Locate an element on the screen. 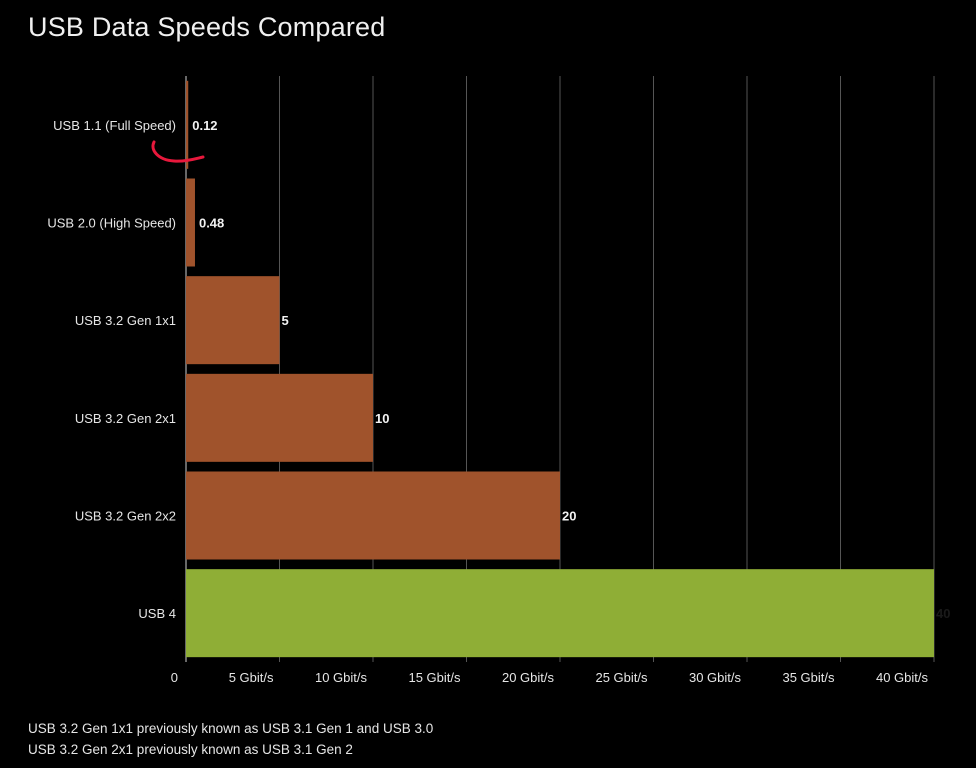 The height and width of the screenshot is (768, 976). bar-value-label: 0.12 is located at coordinates (204, 125).